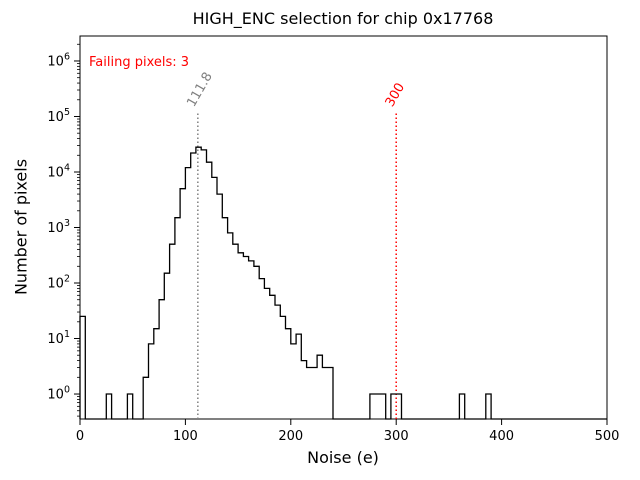 This screenshot has height=480, width=640. What do you see at coordinates (80, 436) in the screenshot?
I see `x-tick-label: 0` at bounding box center [80, 436].